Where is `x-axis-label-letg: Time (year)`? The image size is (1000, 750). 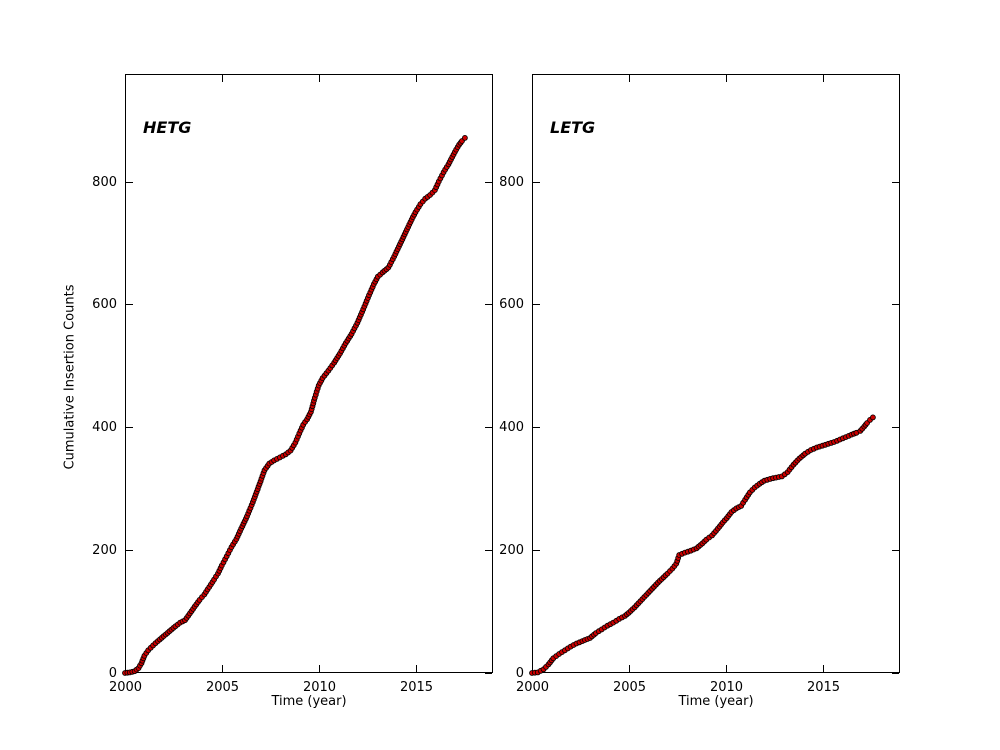
x-axis-label-letg: Time (year) is located at coordinates (716, 701).